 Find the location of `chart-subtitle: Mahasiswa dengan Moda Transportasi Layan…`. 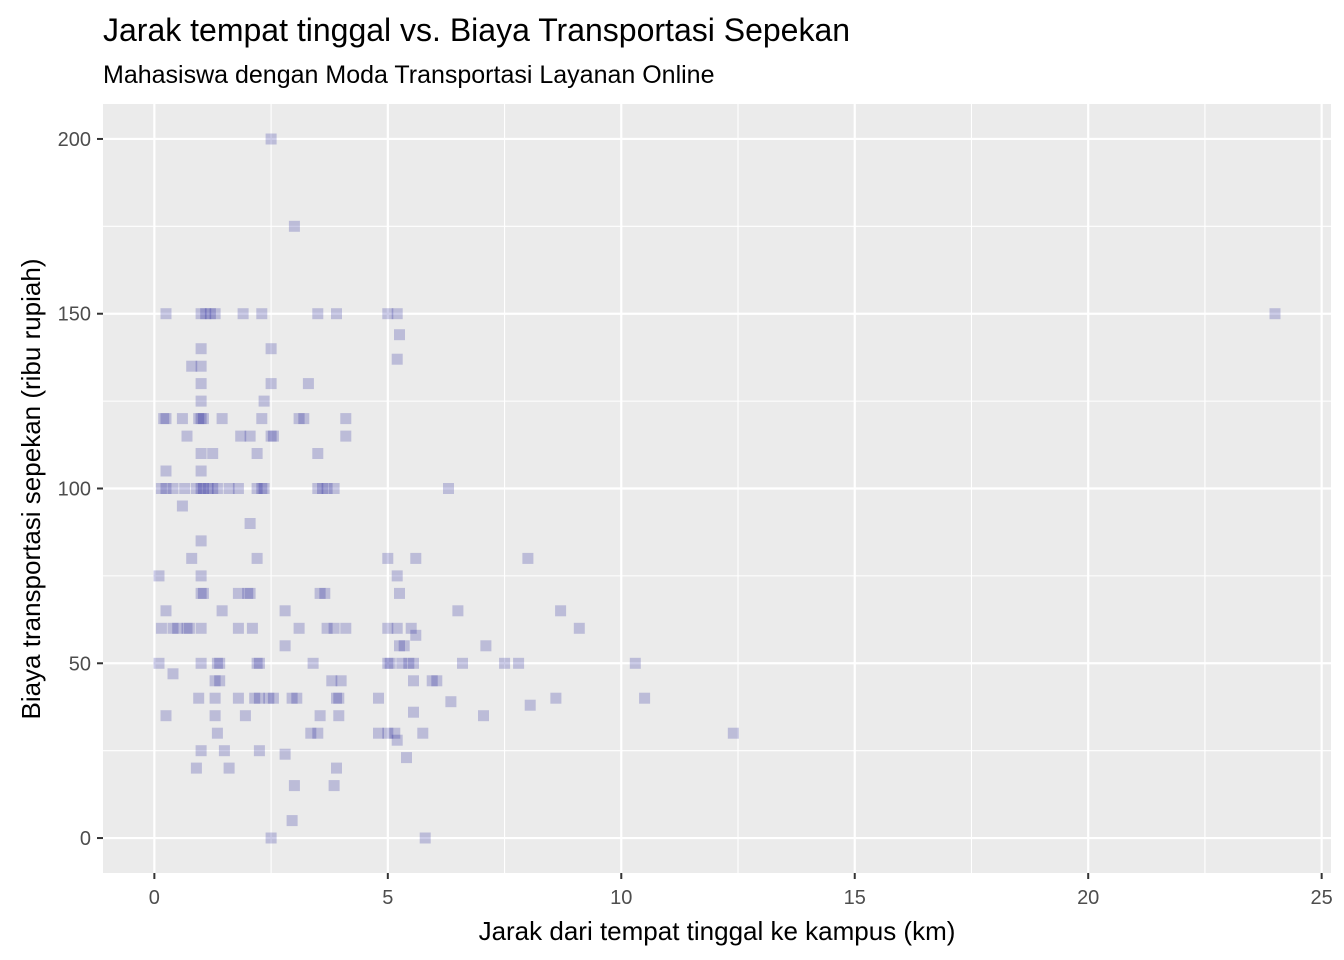

chart-subtitle: Mahasiswa dengan Moda Transportasi Layan… is located at coordinates (409, 75).